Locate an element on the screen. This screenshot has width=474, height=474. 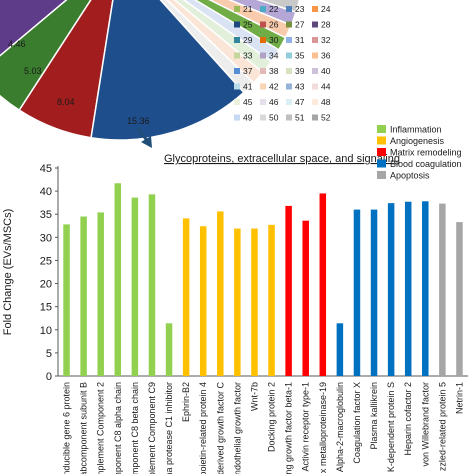
pie-legend-label: 38 is located at coordinates (274, 71).